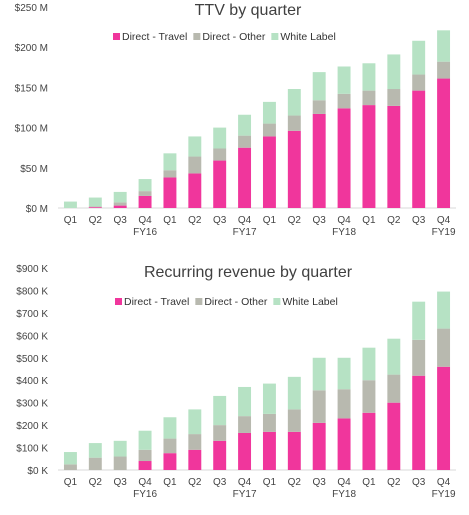 The height and width of the screenshot is (515, 469). I want to click on legend-label: Direct - Other, so click(236, 302).